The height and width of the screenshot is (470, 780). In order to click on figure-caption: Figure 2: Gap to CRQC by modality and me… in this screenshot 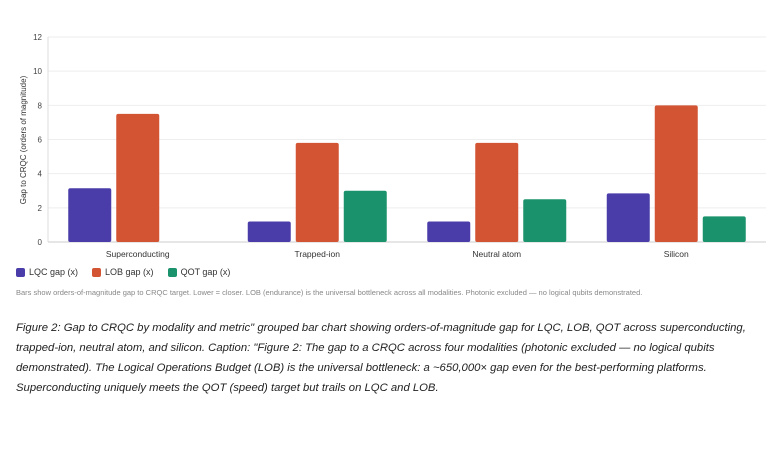, I will do `click(381, 358)`.